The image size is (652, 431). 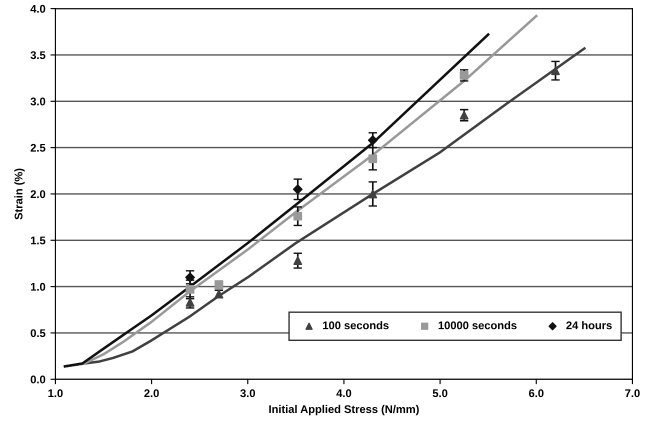 What do you see at coordinates (589, 325) in the screenshot?
I see `legend-label: 24 hours` at bounding box center [589, 325].